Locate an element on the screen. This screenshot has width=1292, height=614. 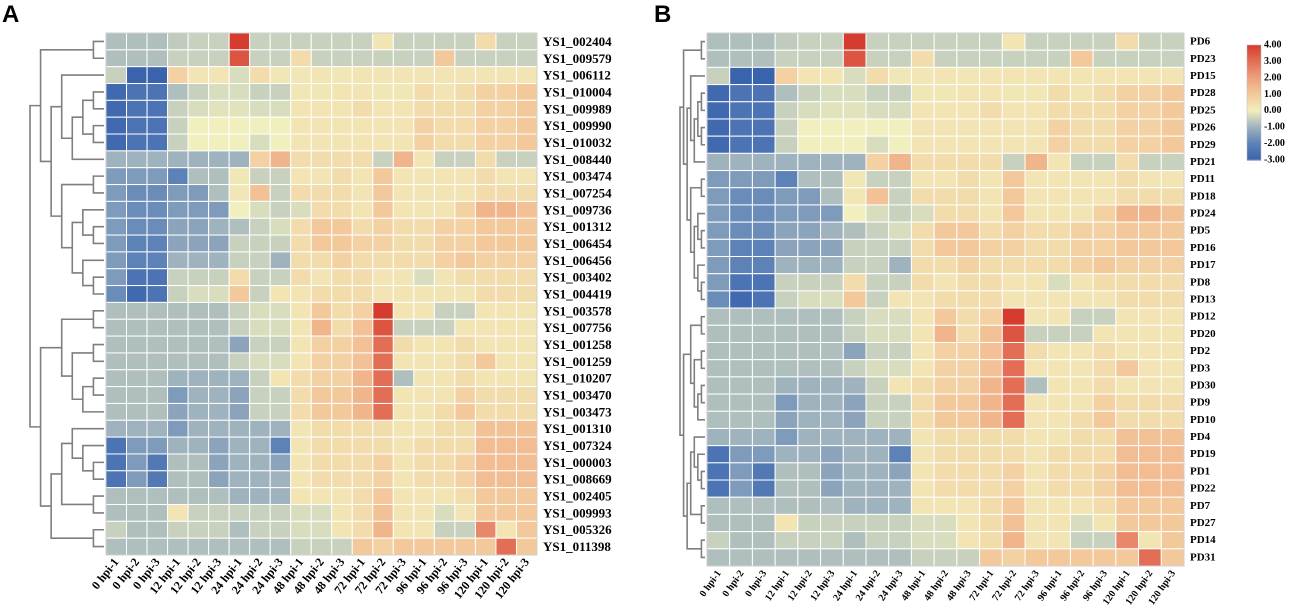
heatmap-b-row-label-13: PD17 is located at coordinates (1203, 265).